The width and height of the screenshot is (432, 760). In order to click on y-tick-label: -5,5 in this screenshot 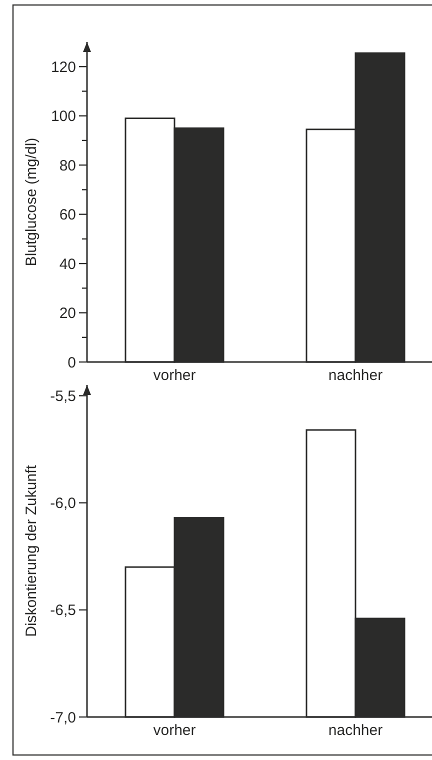, I will do `click(63, 396)`.